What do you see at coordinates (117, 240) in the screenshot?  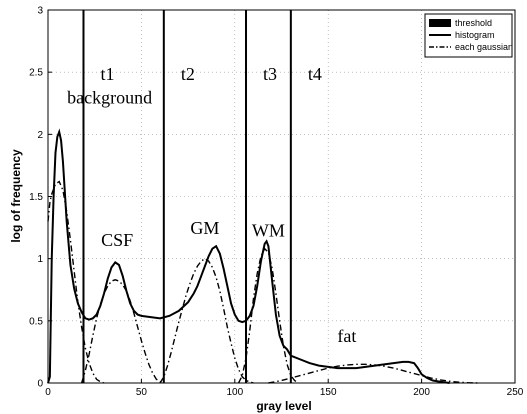 I see `annotation-label: CSF` at bounding box center [117, 240].